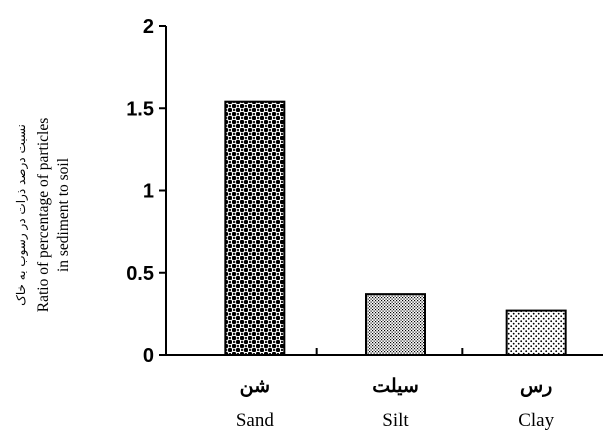 The image size is (604, 433). I want to click on y-tick-label: 1, so click(148, 192).